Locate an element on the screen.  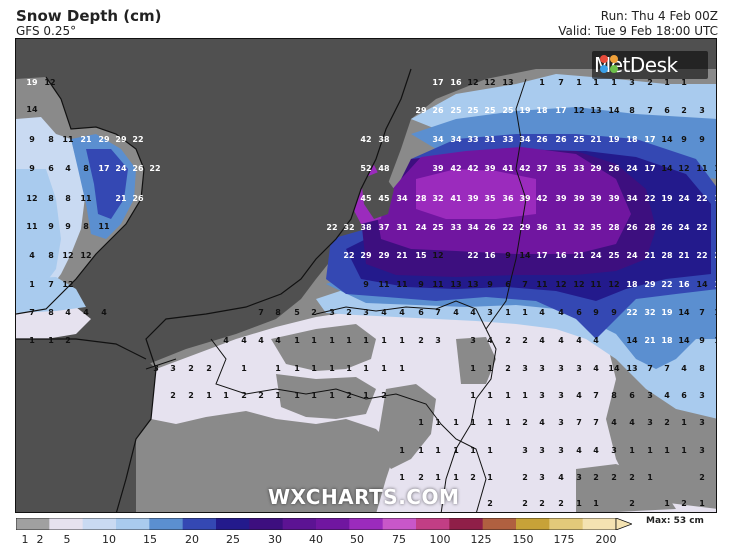
snow-depth-value: 34 is located at coordinates (525, 139).